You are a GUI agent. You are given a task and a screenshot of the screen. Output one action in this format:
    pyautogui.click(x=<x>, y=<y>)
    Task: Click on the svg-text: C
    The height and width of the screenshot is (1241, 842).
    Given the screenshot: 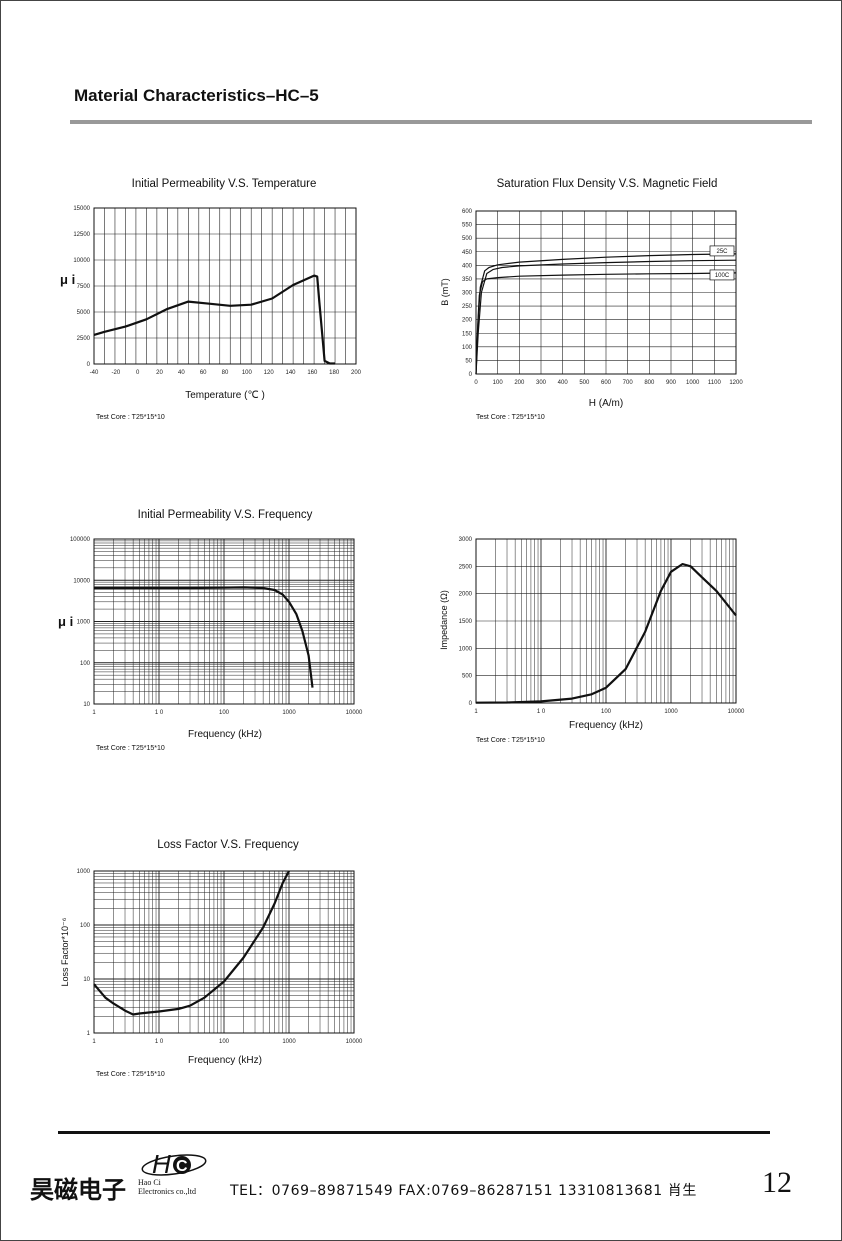 What is the action you would take?
    pyautogui.click(x=182, y=1166)
    